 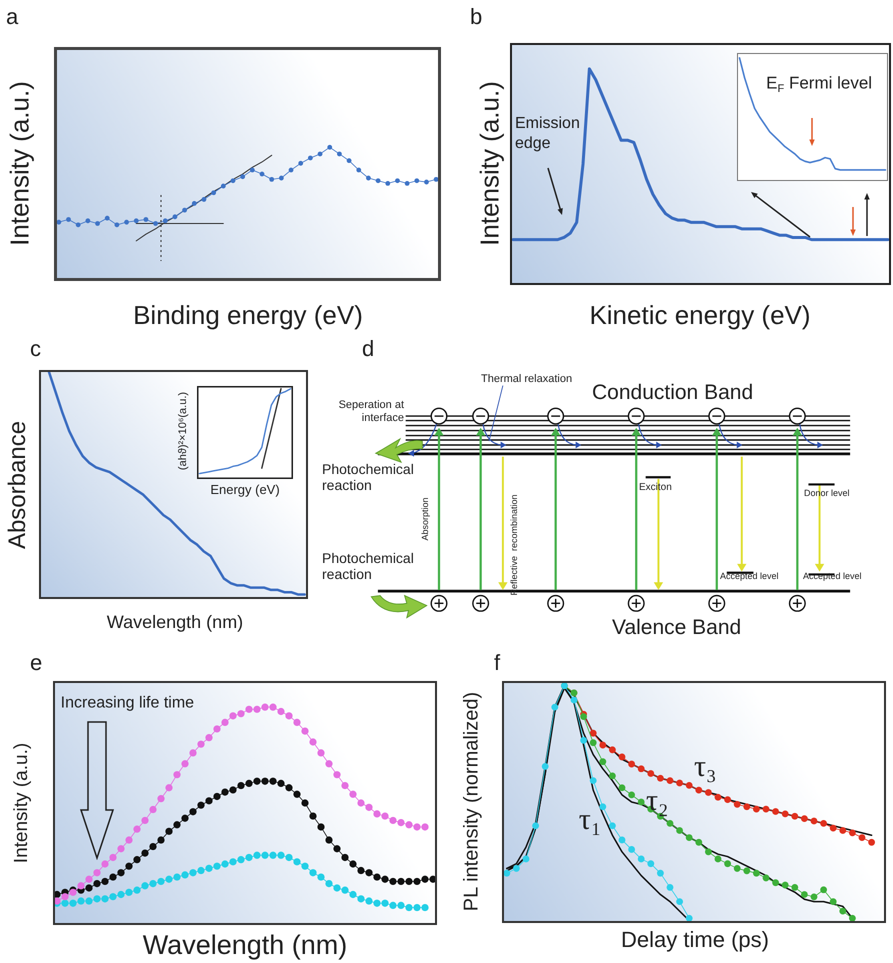 I want to click on chart-title: c, so click(x=35, y=349).